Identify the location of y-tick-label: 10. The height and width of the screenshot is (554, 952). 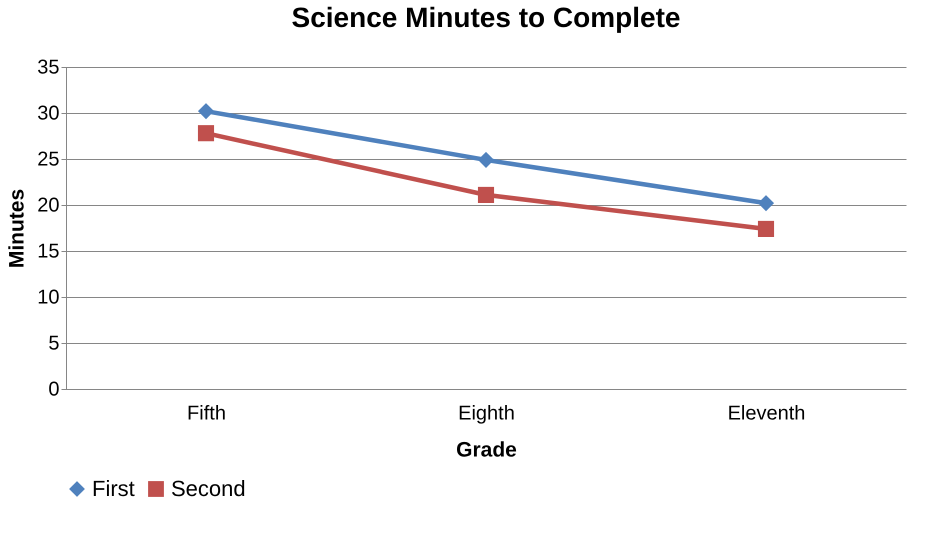
(48, 297).